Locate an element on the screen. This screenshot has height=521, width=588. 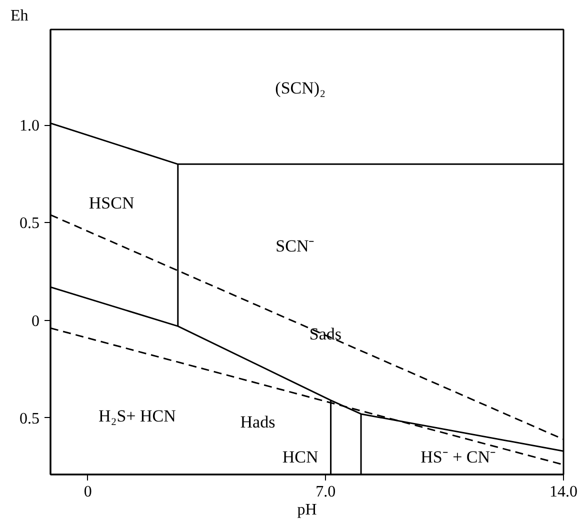
annotation: H₂S+ HCN is located at coordinates (137, 416).